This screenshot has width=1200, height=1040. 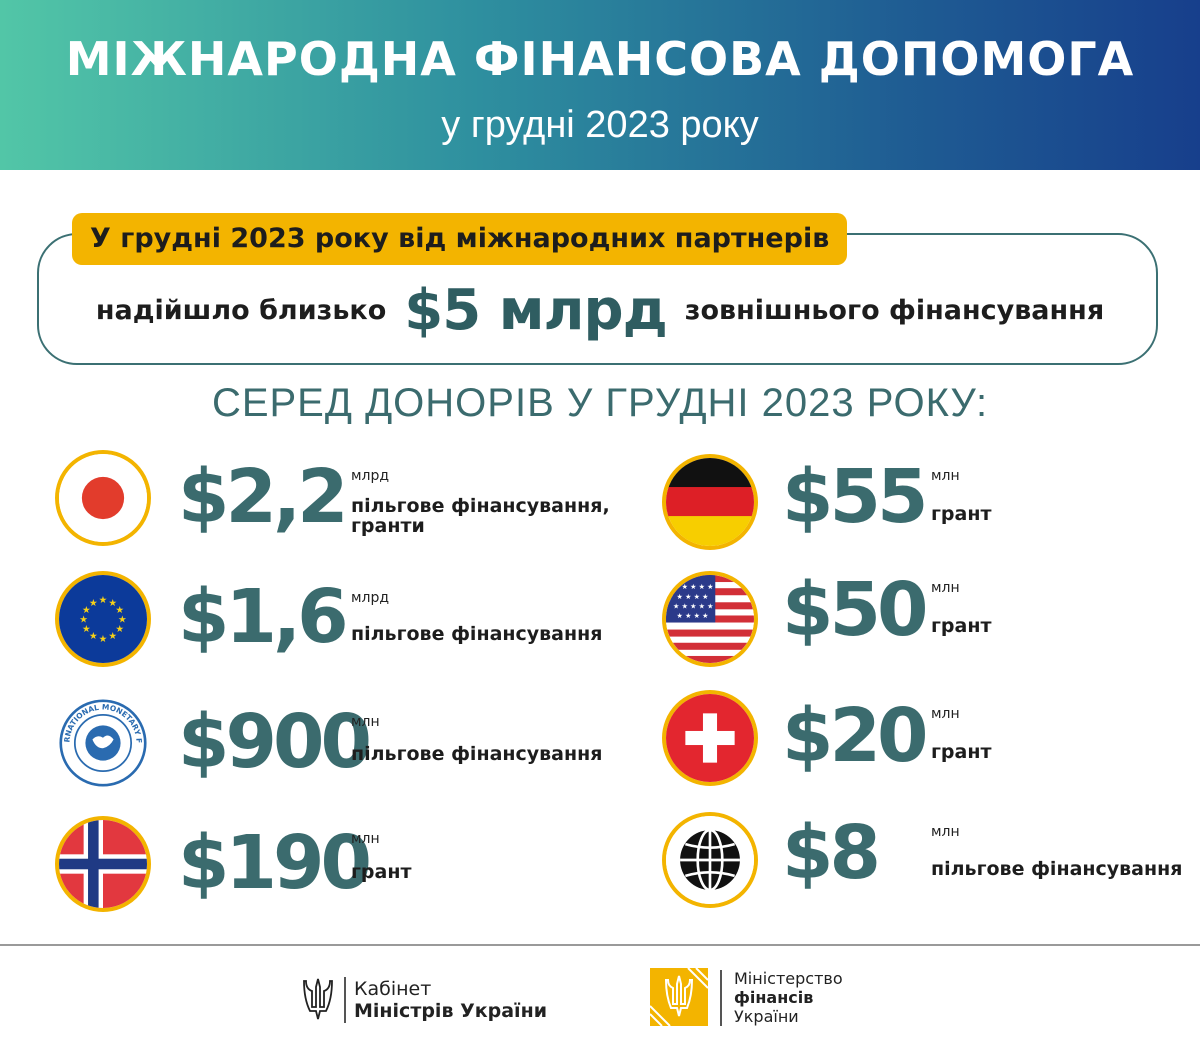 What do you see at coordinates (961, 752) in the screenshot?
I see `donor-desc-switzerland: грант` at bounding box center [961, 752].